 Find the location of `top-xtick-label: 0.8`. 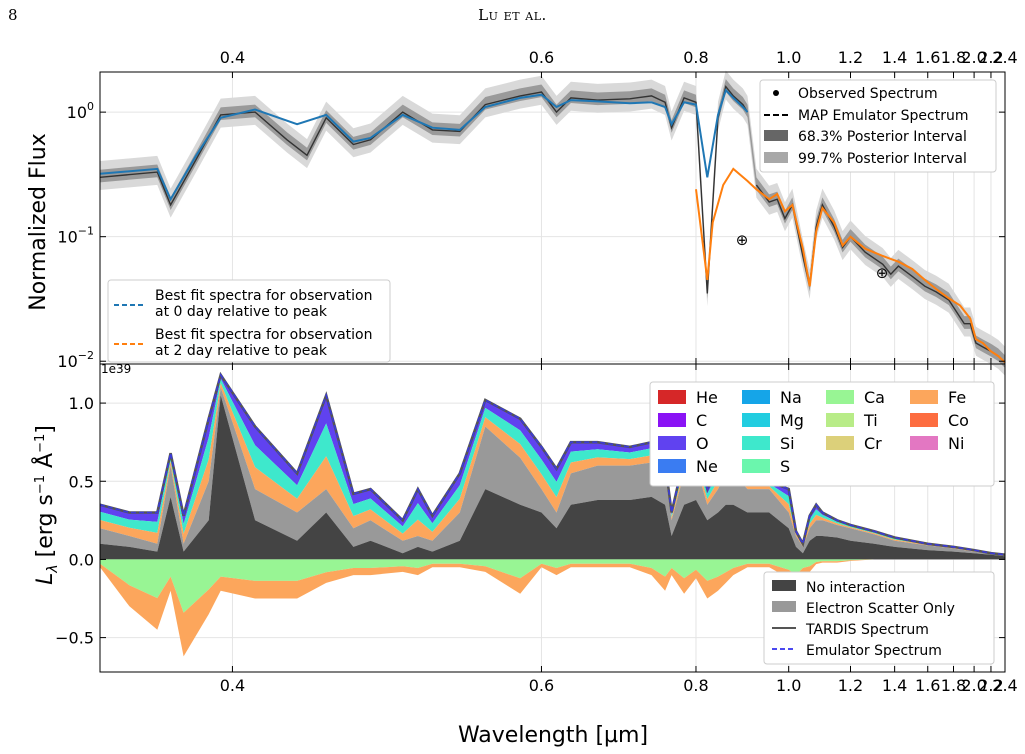

top-xtick-label: 0.8 is located at coordinates (695, 57).